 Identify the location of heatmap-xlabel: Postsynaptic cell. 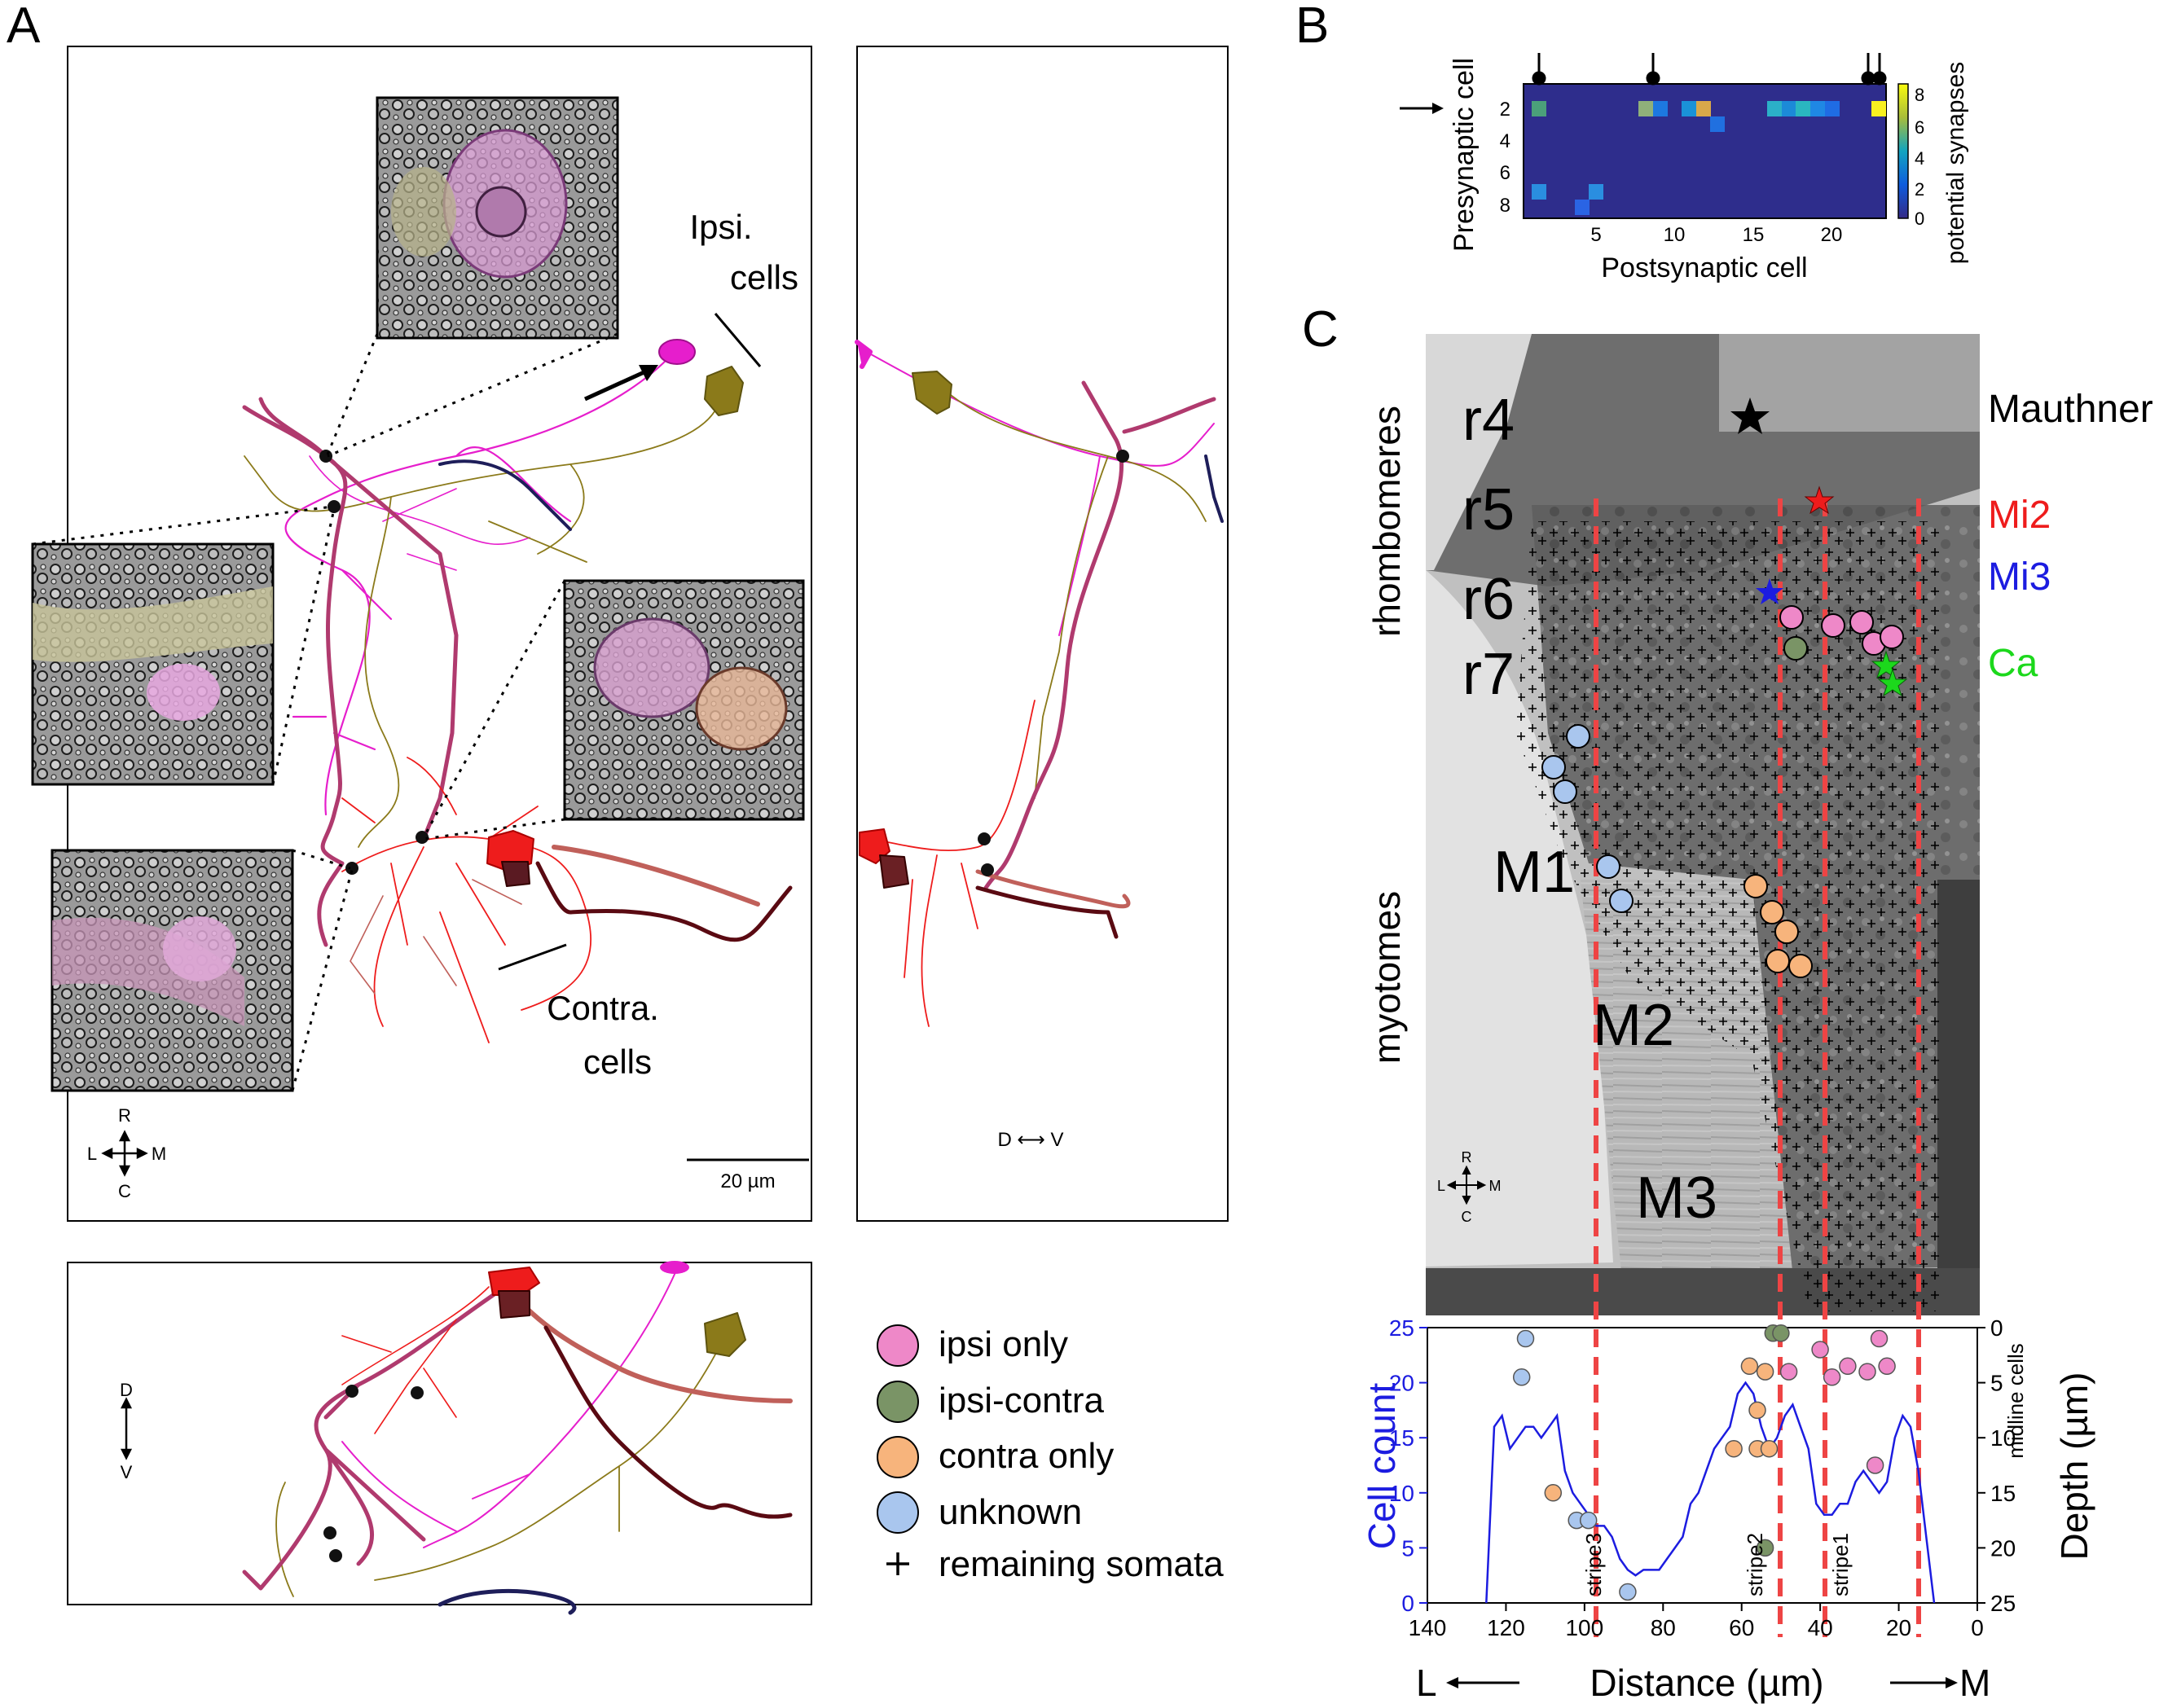
(1704, 267).